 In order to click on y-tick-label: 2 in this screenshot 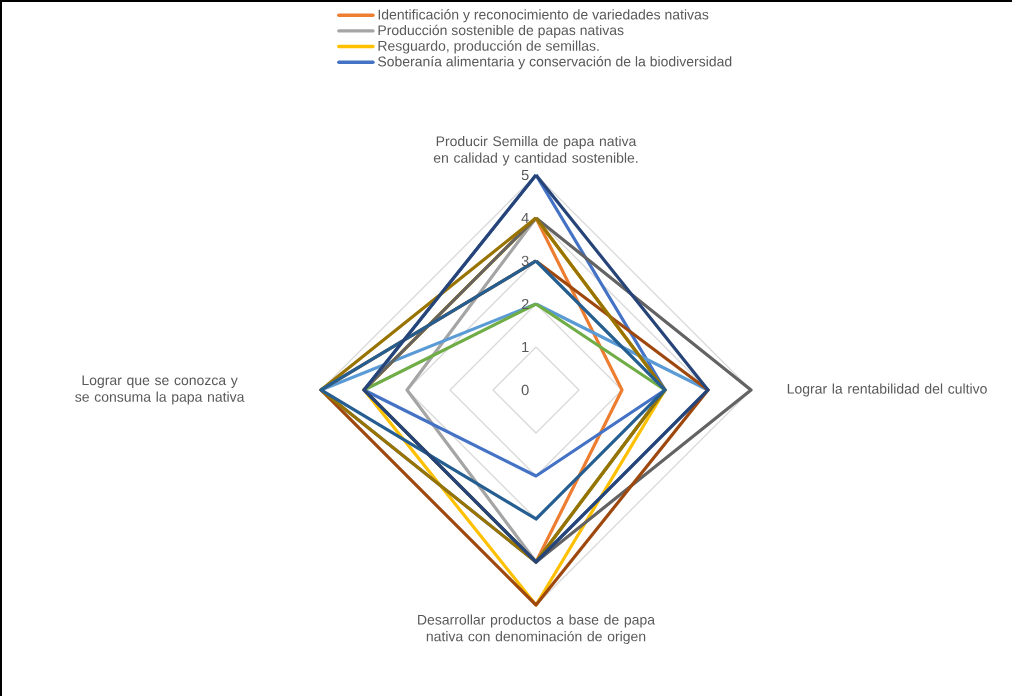, I will do `click(525, 304)`.